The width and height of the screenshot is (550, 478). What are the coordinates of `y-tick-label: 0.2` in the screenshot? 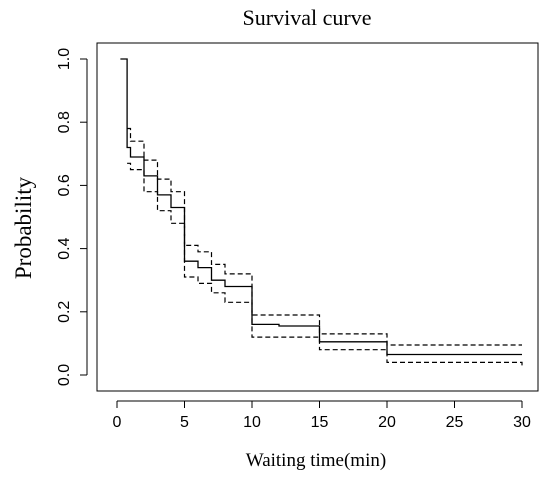 It's located at (64, 312).